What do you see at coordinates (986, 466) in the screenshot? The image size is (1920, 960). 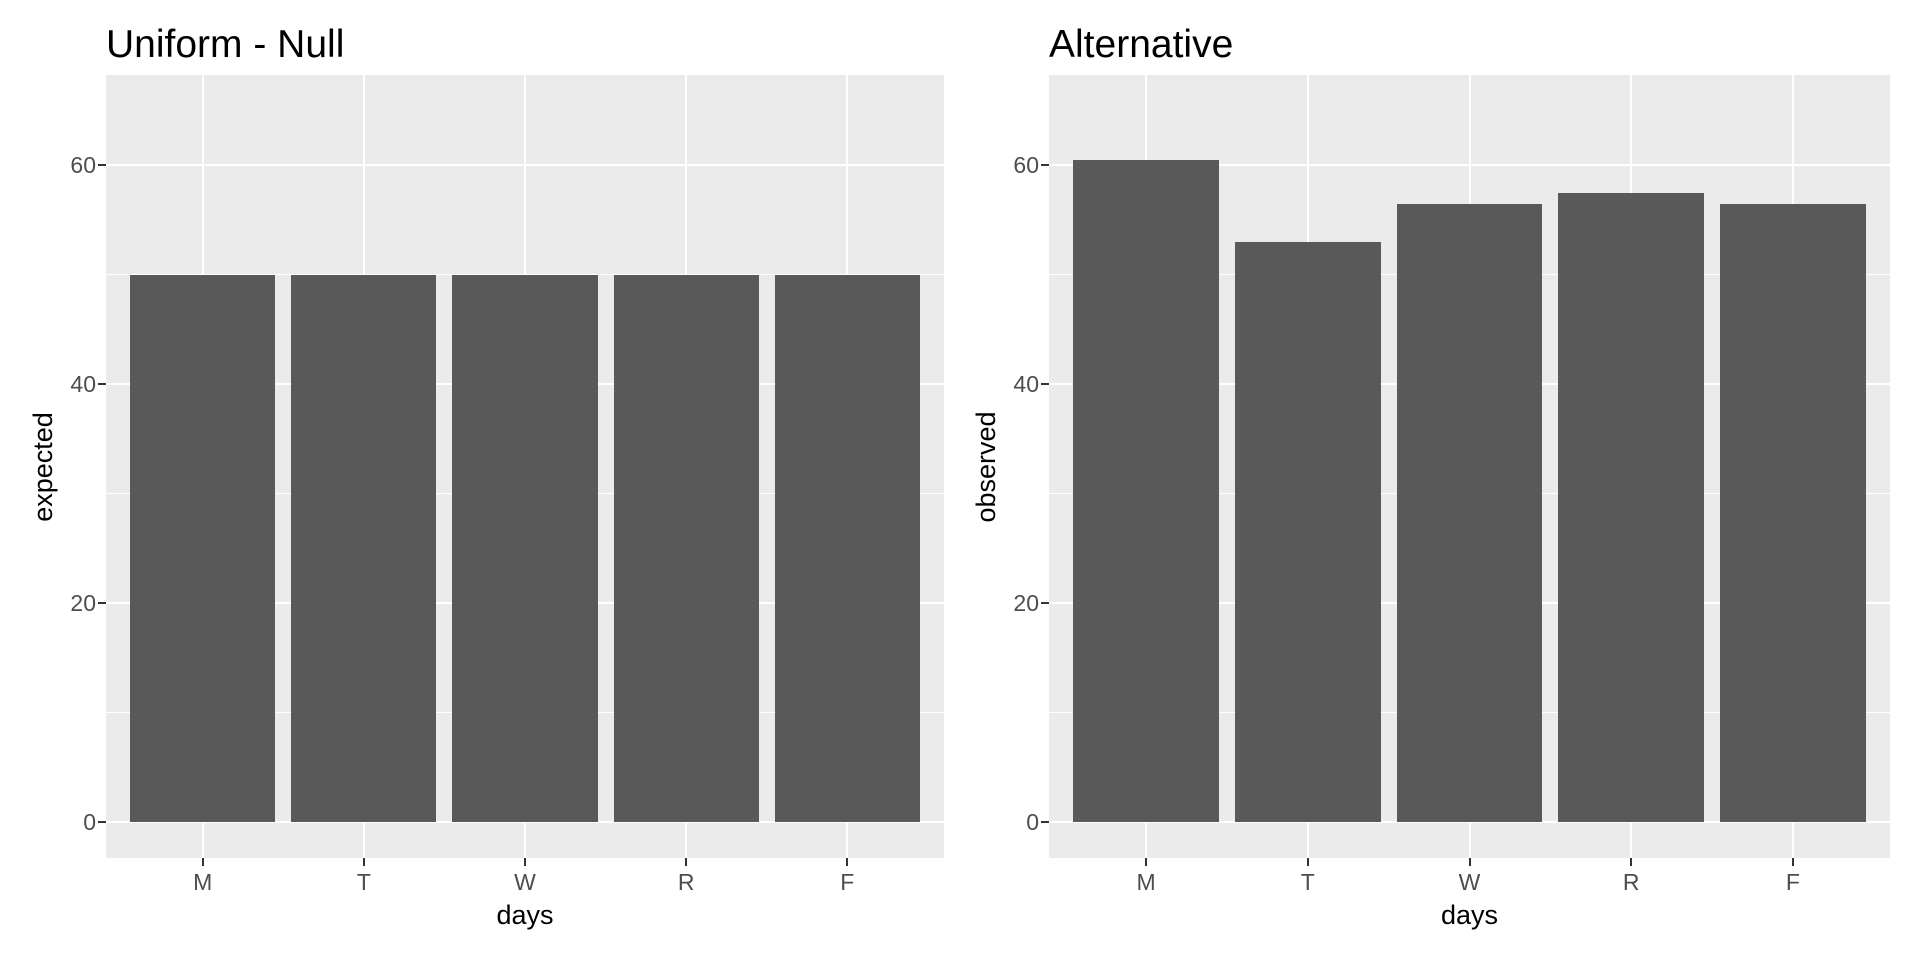 I see `y-axis-title: observed` at bounding box center [986, 466].